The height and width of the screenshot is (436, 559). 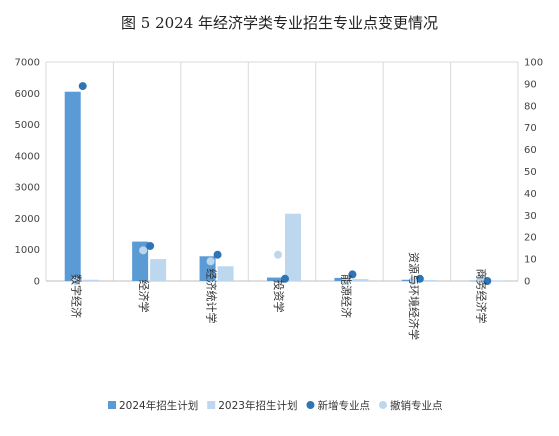 I want to click on right-axis-tick-label: 50, so click(x=530, y=172).